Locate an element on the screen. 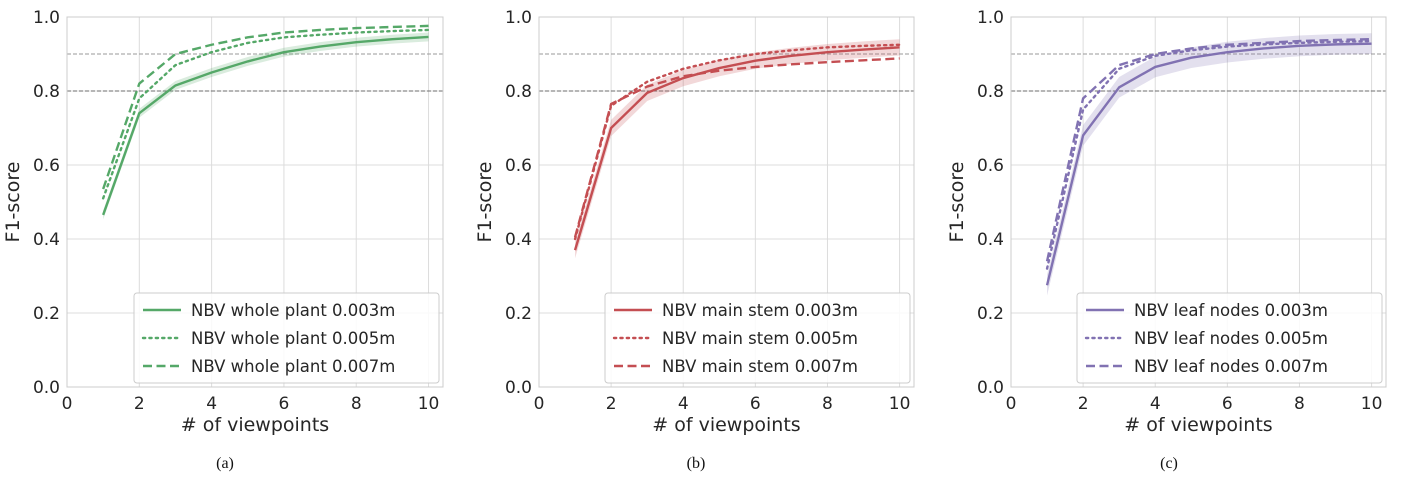 The width and height of the screenshot is (1402, 478). legend-label: NBV main stem 0.005m is located at coordinates (760, 338).